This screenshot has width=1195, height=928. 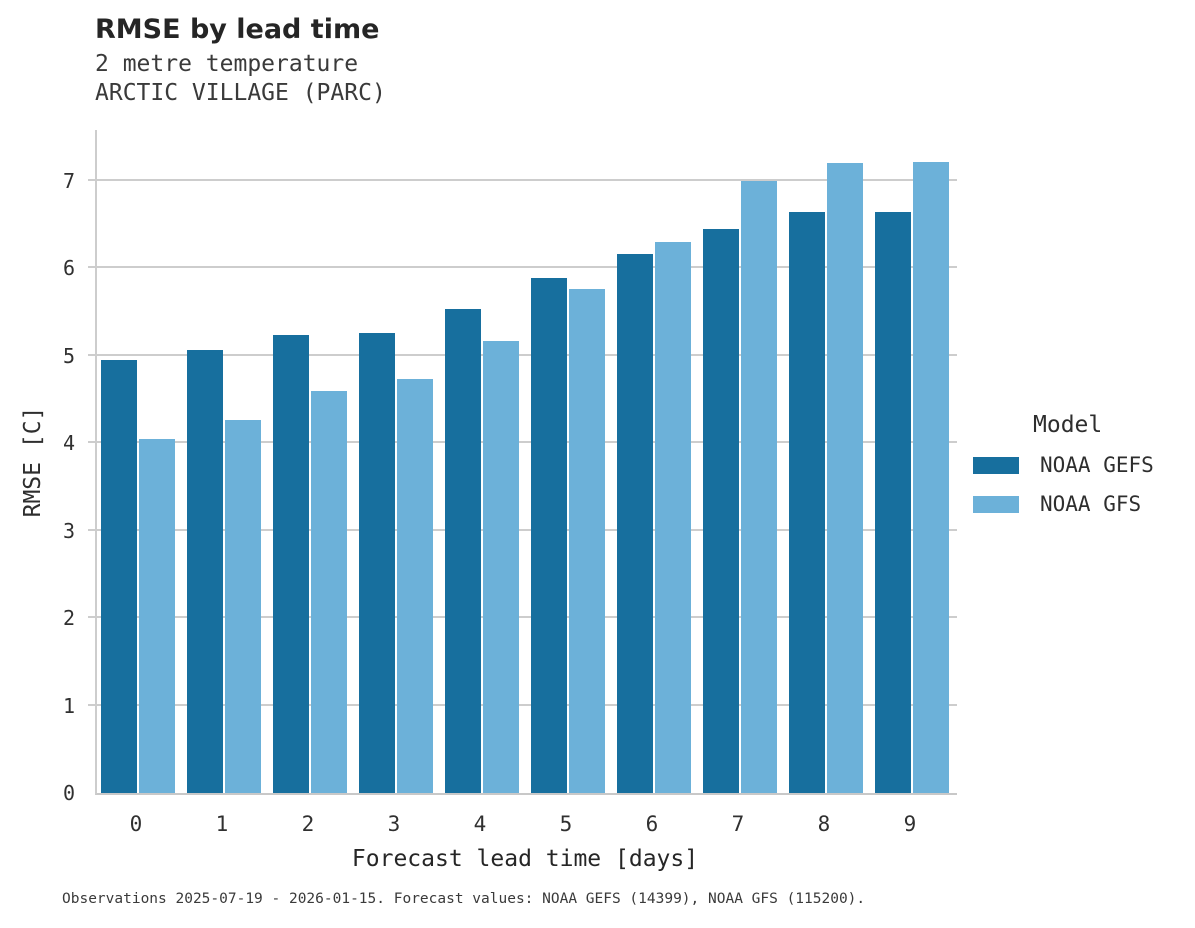 I want to click on x-tick-label-6: 6, so click(x=652, y=824).